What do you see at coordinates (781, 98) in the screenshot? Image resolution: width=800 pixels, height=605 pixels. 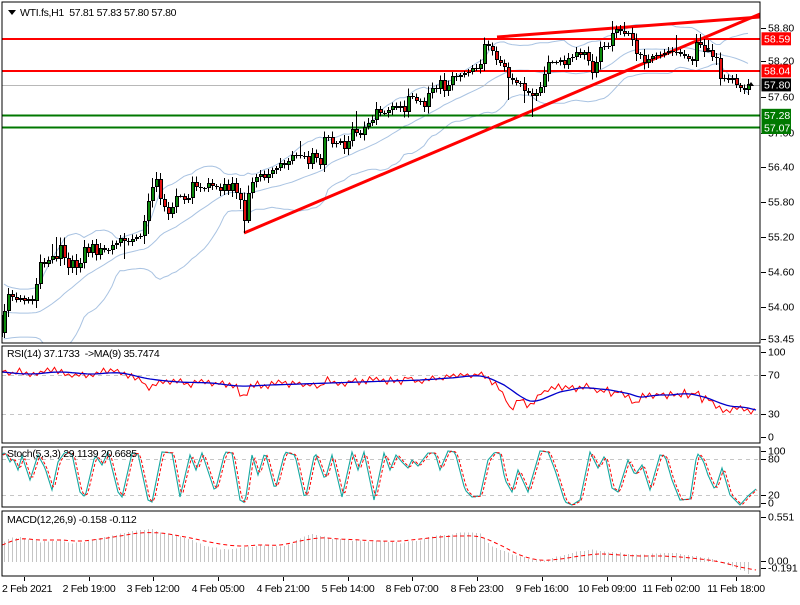 I see `svg-text: 57.60` at bounding box center [781, 98].